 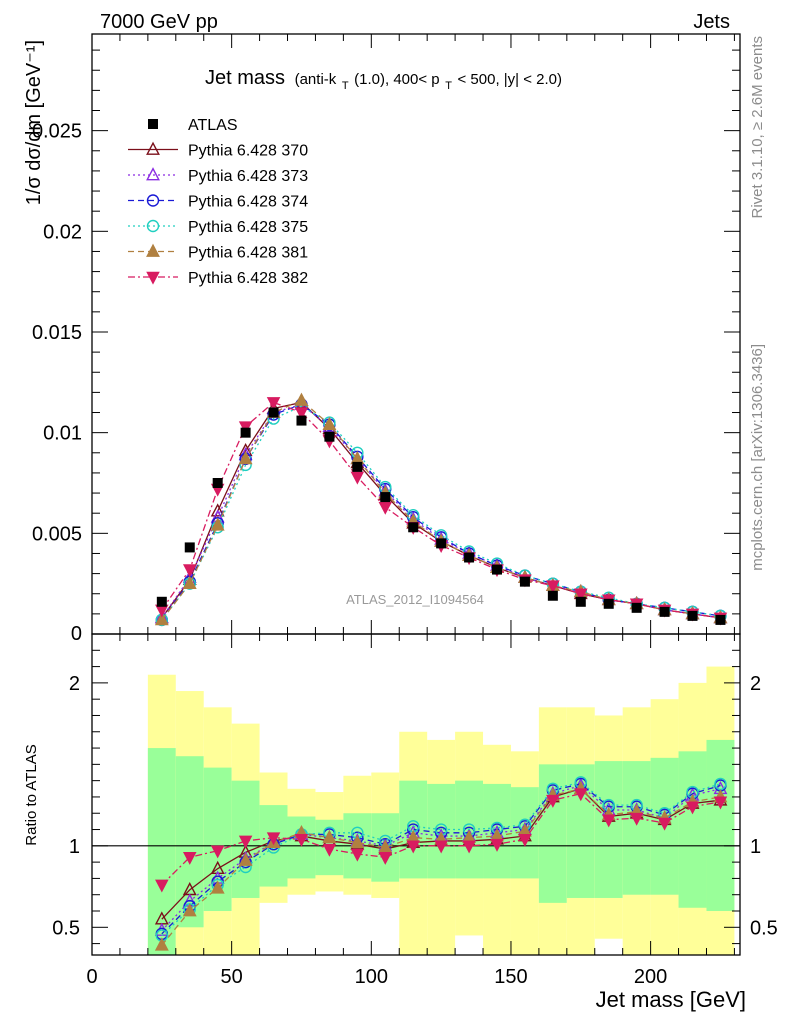 What do you see at coordinates (76, 634) in the screenshot?
I see `y-tick-label-zero: 0` at bounding box center [76, 634].